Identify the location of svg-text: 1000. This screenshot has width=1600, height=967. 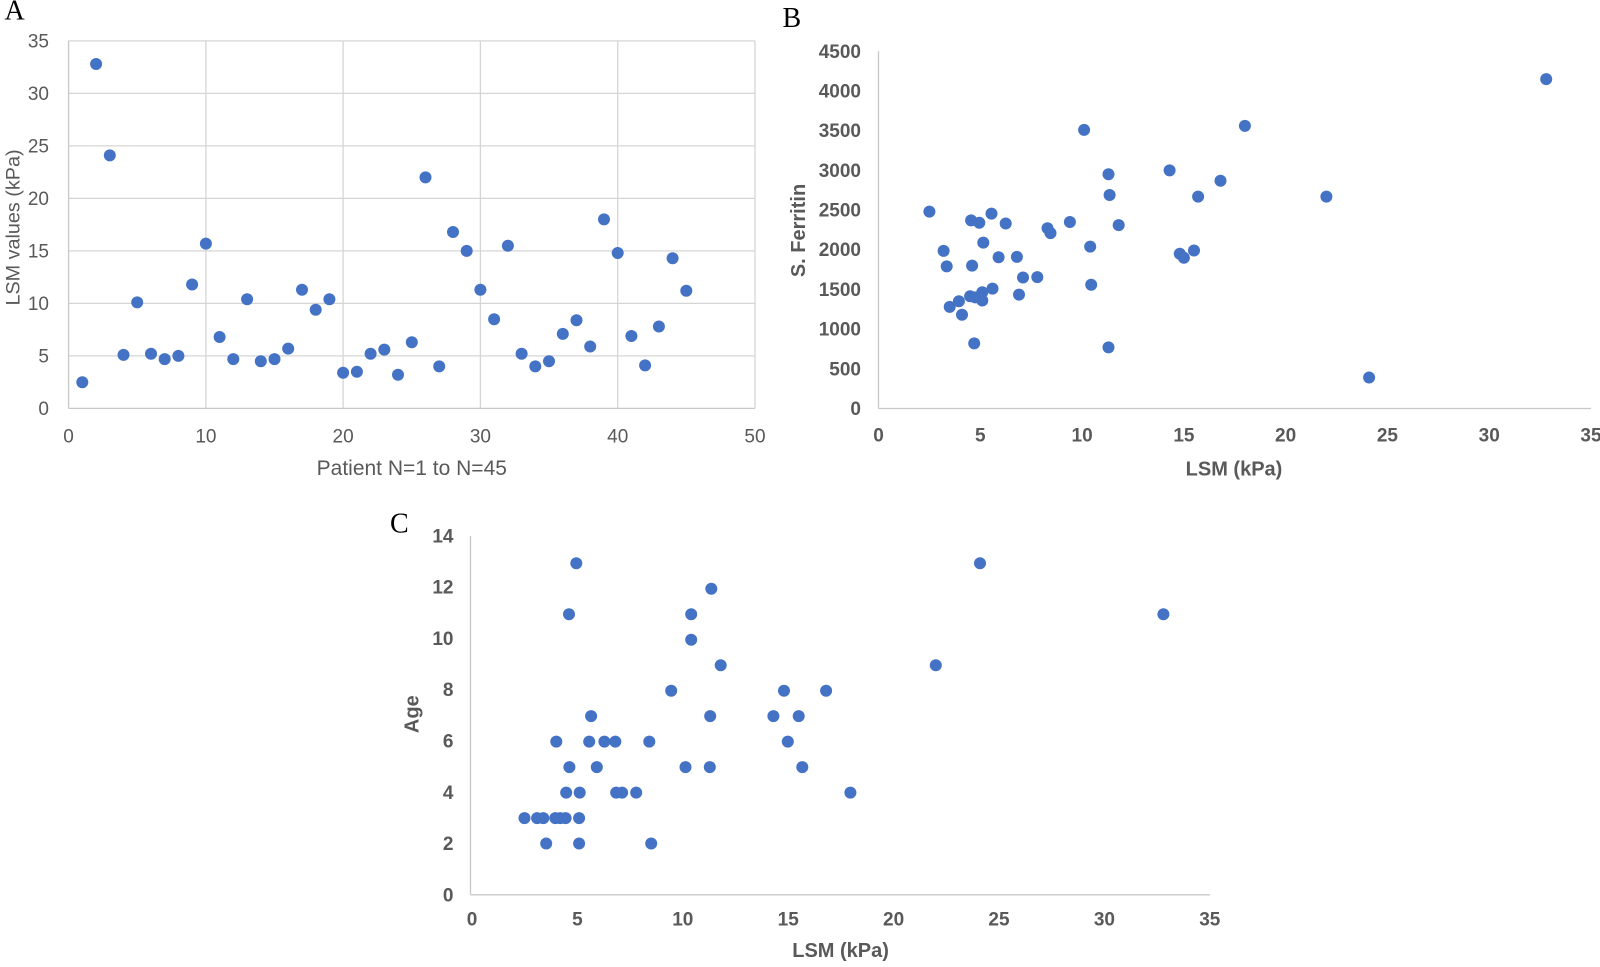
(840, 330).